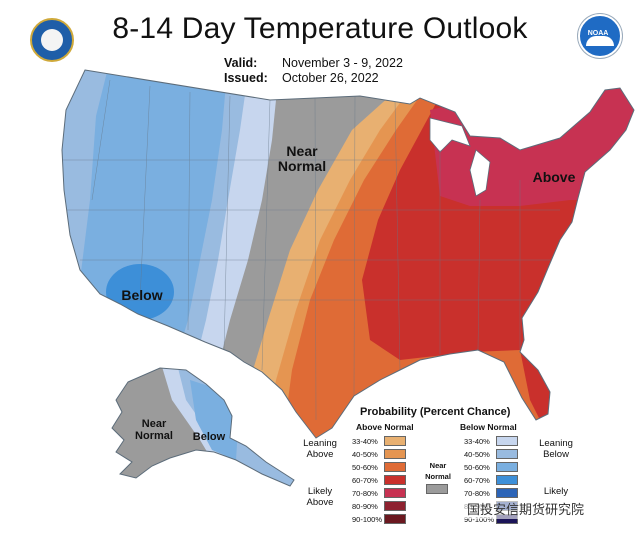 The width and height of the screenshot is (640, 536). Describe the element at coordinates (86, 165) in the screenshot. I see `below-40-coast-zone` at that location.